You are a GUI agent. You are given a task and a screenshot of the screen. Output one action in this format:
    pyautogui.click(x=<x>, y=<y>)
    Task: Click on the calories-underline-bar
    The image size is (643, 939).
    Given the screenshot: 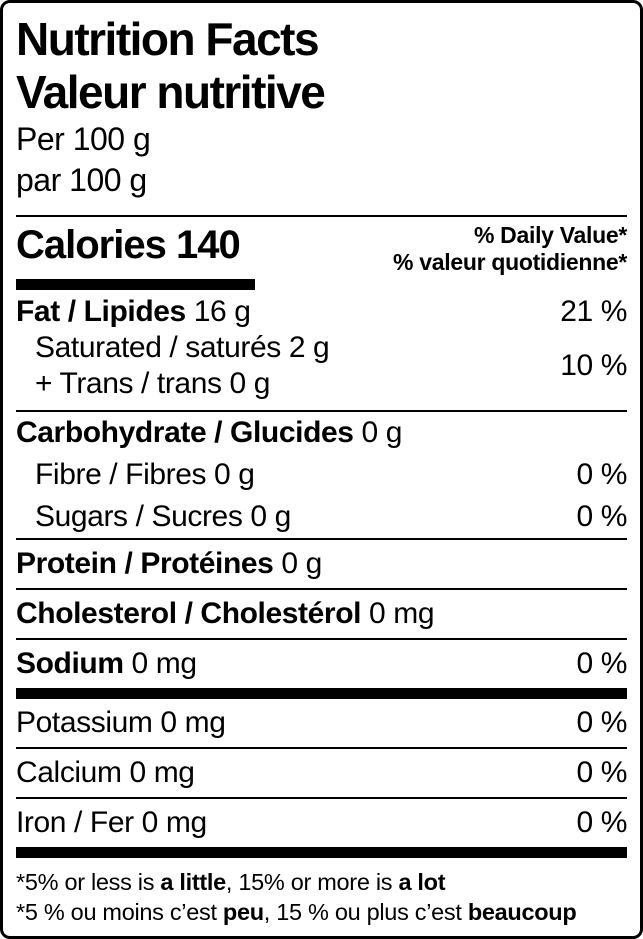 What is the action you would take?
    pyautogui.click(x=135, y=284)
    